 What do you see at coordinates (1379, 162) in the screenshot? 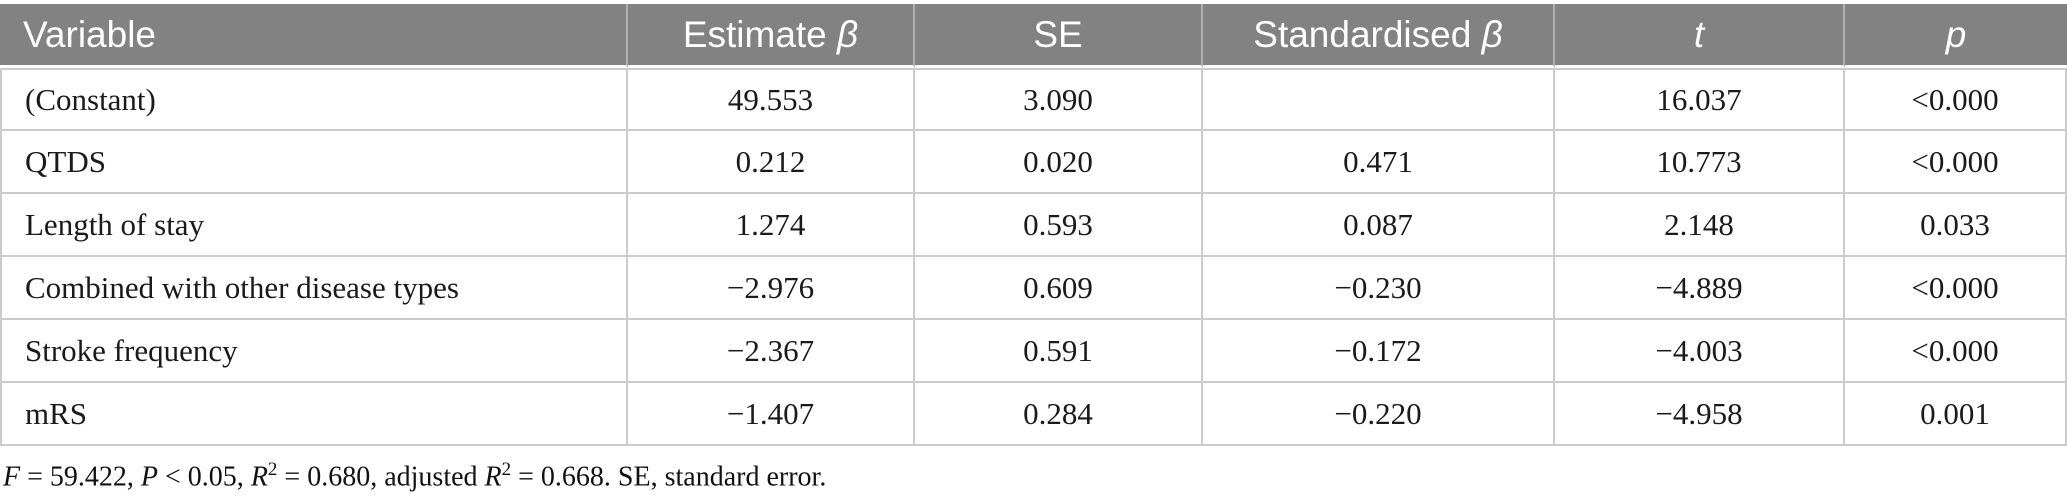
I see `cell-standardised: 0.471` at bounding box center [1379, 162].